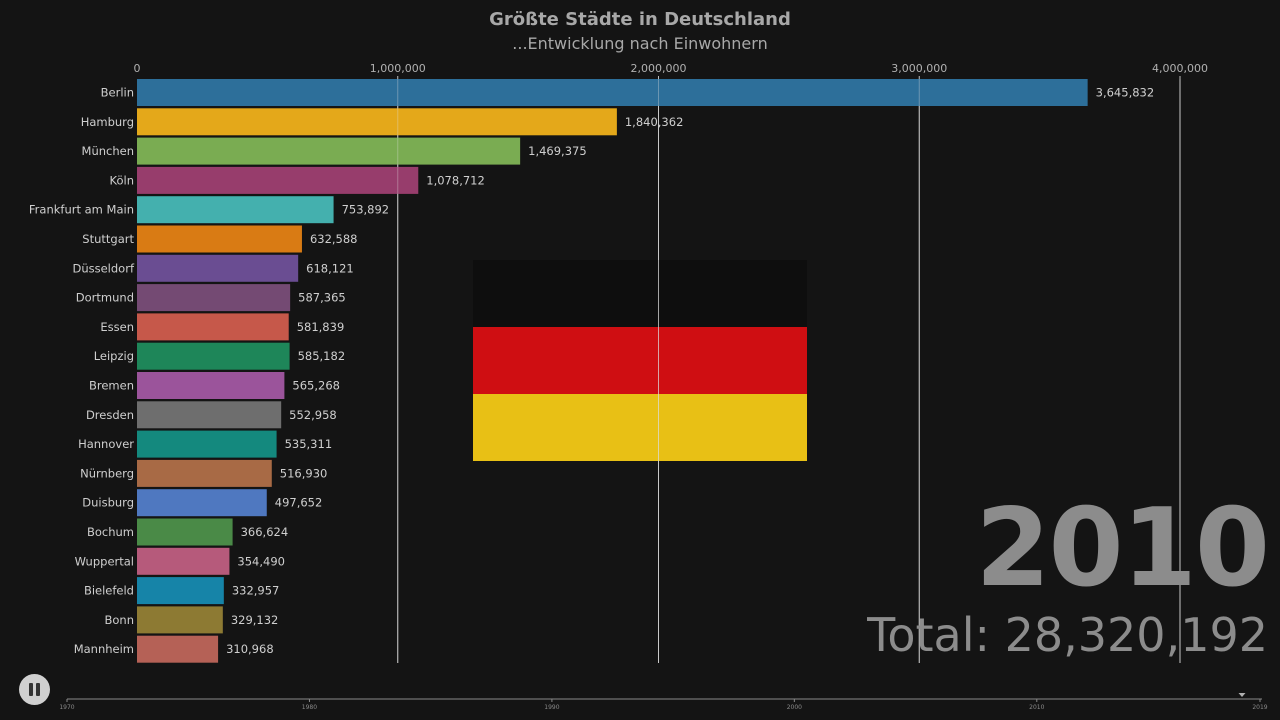 The height and width of the screenshot is (720, 1280). What do you see at coordinates (551, 707) in the screenshot?
I see `timeline-tick-label: 1990` at bounding box center [551, 707].